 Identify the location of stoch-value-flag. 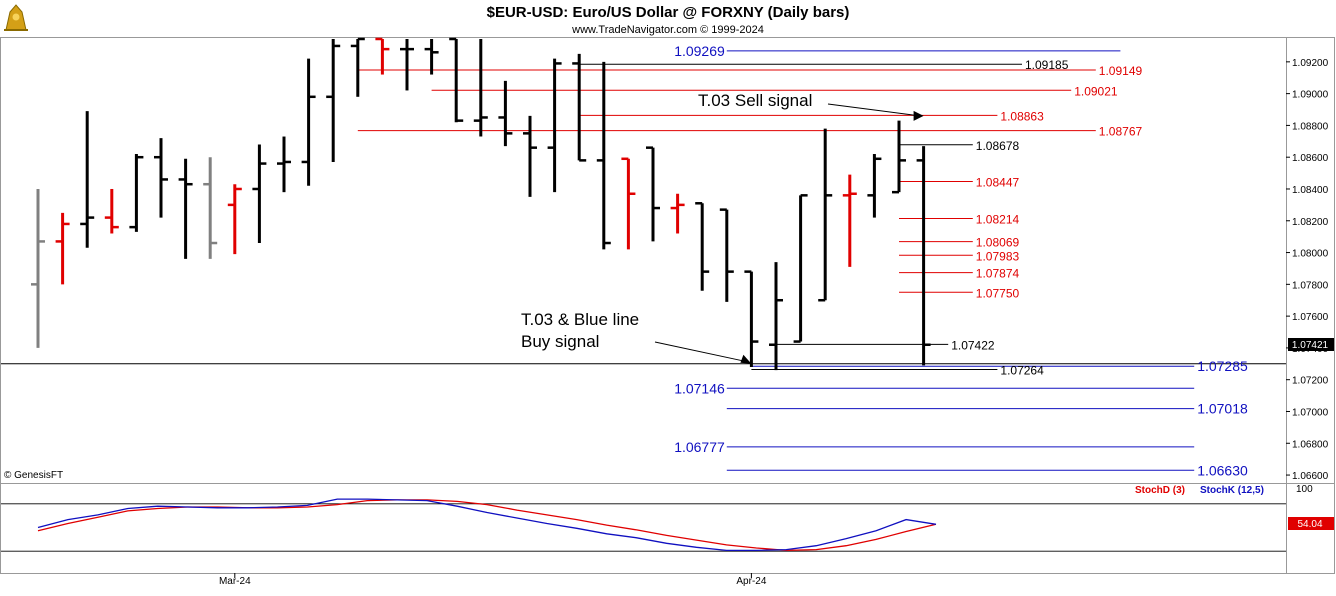
(1311, 523).